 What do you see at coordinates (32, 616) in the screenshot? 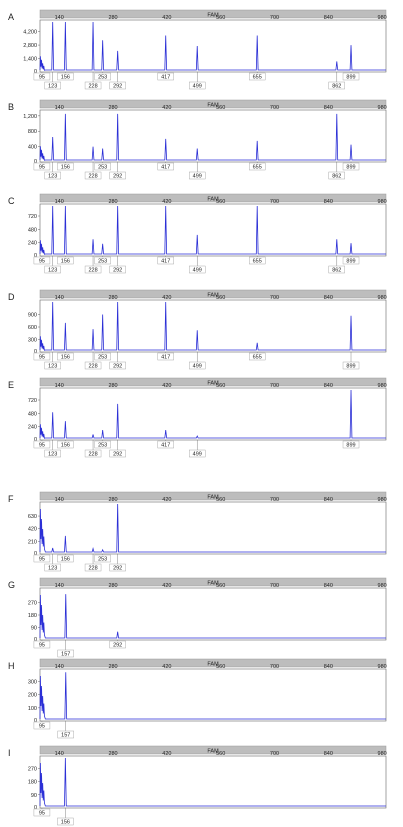
I see `y-tick-label: 180` at bounding box center [32, 616].